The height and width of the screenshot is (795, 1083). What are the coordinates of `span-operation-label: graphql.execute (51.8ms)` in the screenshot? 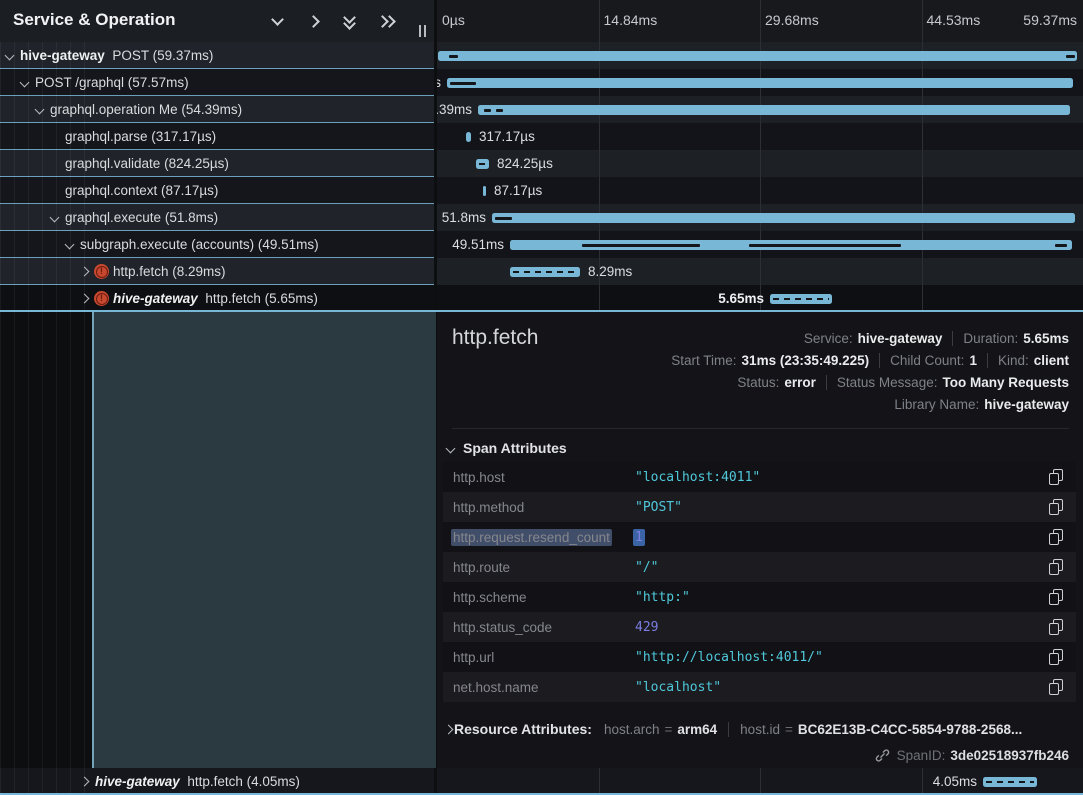 It's located at (142, 217).